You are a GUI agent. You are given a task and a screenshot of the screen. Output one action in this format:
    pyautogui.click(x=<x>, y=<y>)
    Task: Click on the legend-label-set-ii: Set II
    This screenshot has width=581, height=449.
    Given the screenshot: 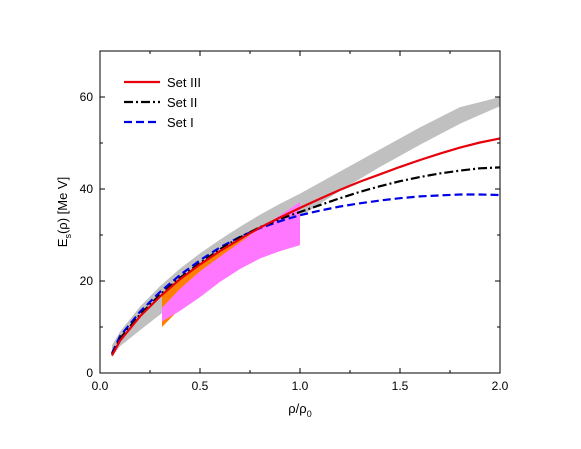 What is the action you would take?
    pyautogui.click(x=182, y=102)
    